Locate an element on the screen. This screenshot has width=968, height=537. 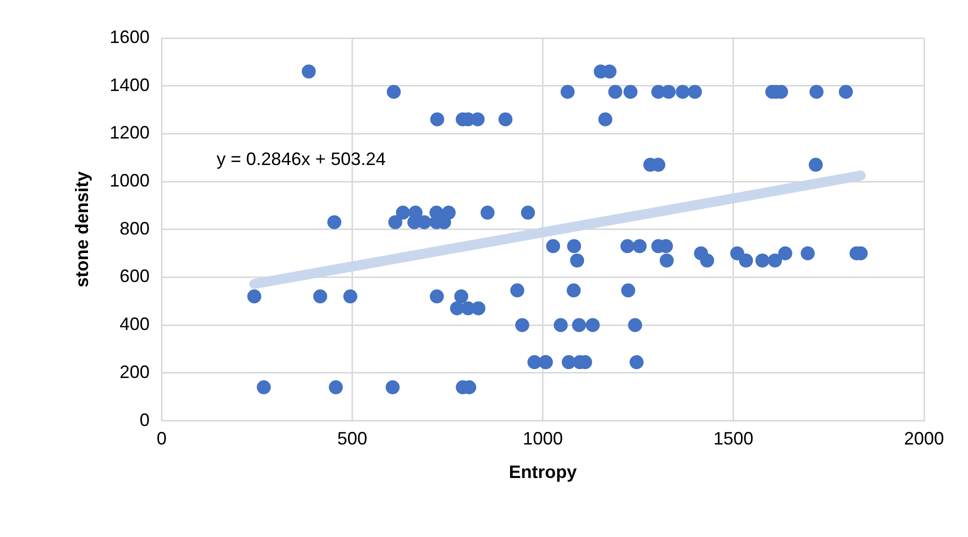
y-tick-label: 600 is located at coordinates (135, 276).